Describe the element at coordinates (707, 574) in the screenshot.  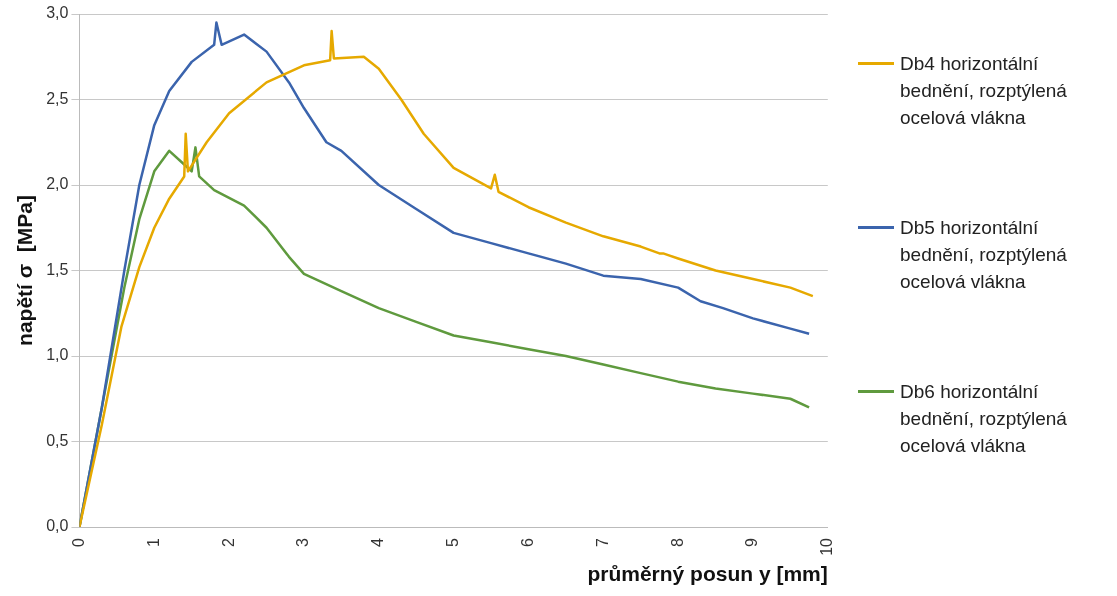
I see `x-axis-title: průměrný posun y [mm]` at that location.